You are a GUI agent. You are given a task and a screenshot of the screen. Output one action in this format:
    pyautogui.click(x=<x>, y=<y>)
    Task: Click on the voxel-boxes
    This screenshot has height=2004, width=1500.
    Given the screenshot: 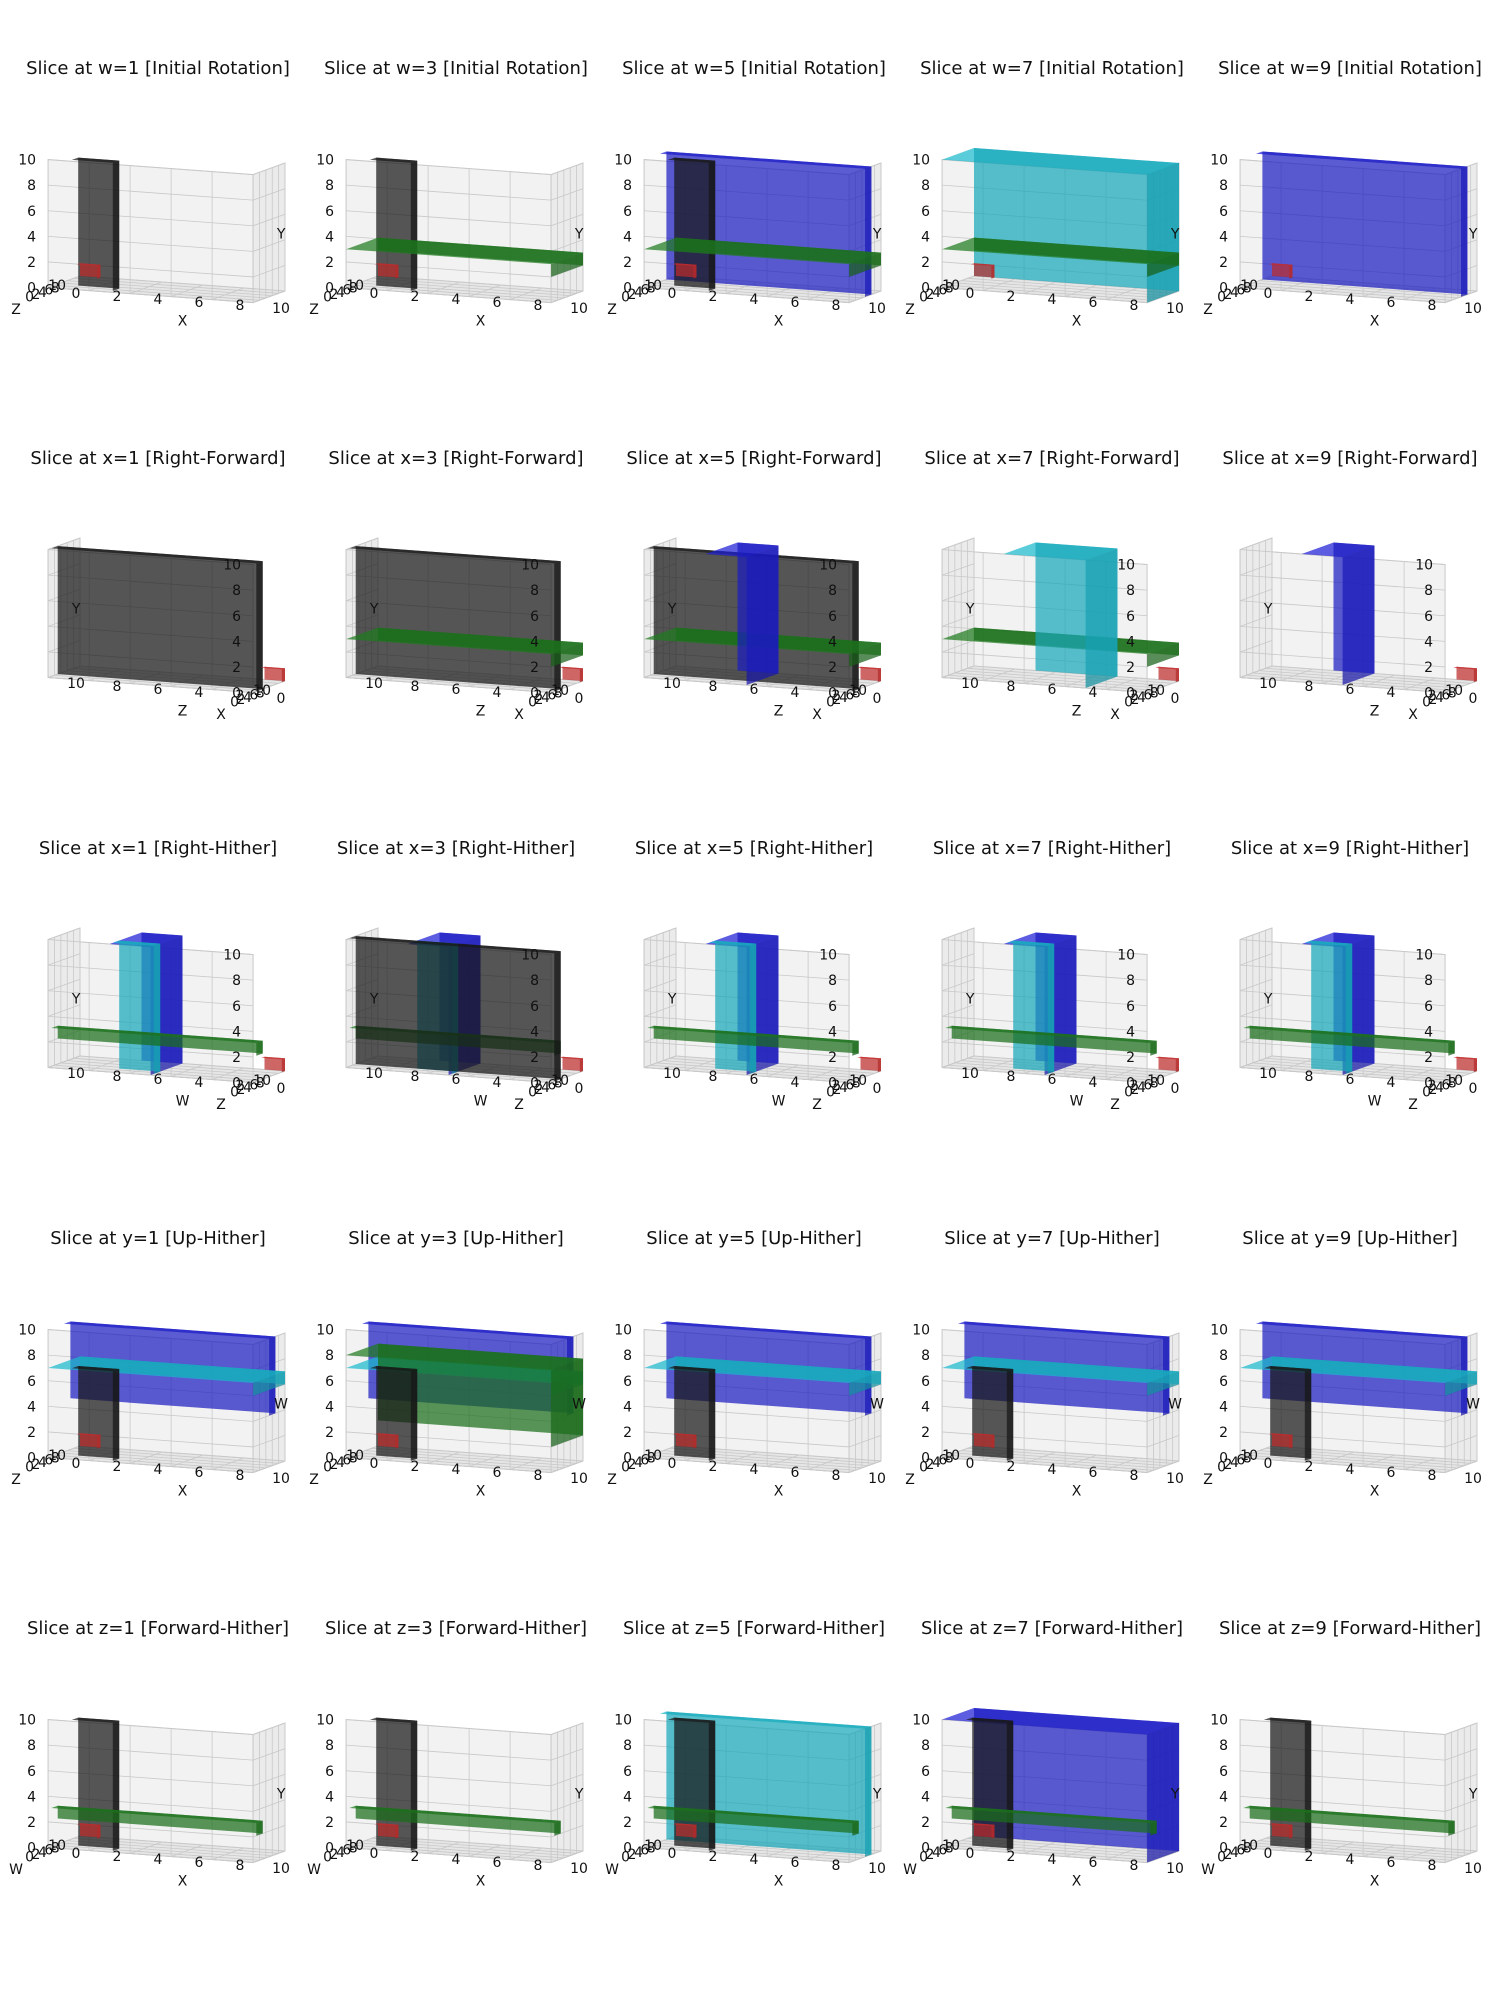 What is the action you would take?
    pyautogui.click(x=464, y=619)
    